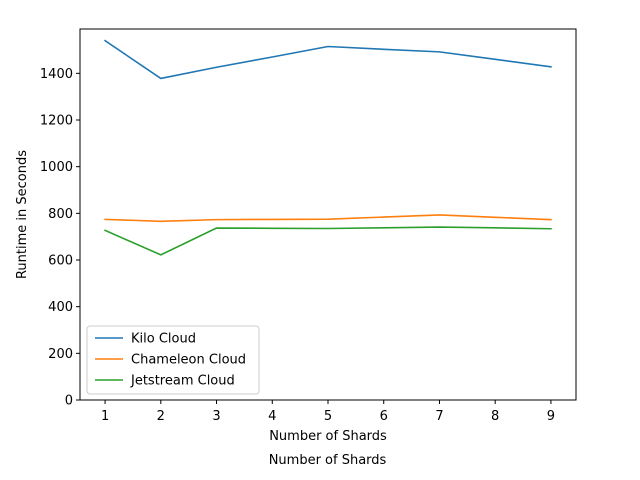 The height and width of the screenshot is (480, 640). Describe the element at coordinates (56, 74) in the screenshot. I see `y-tick-label: 1400` at that location.